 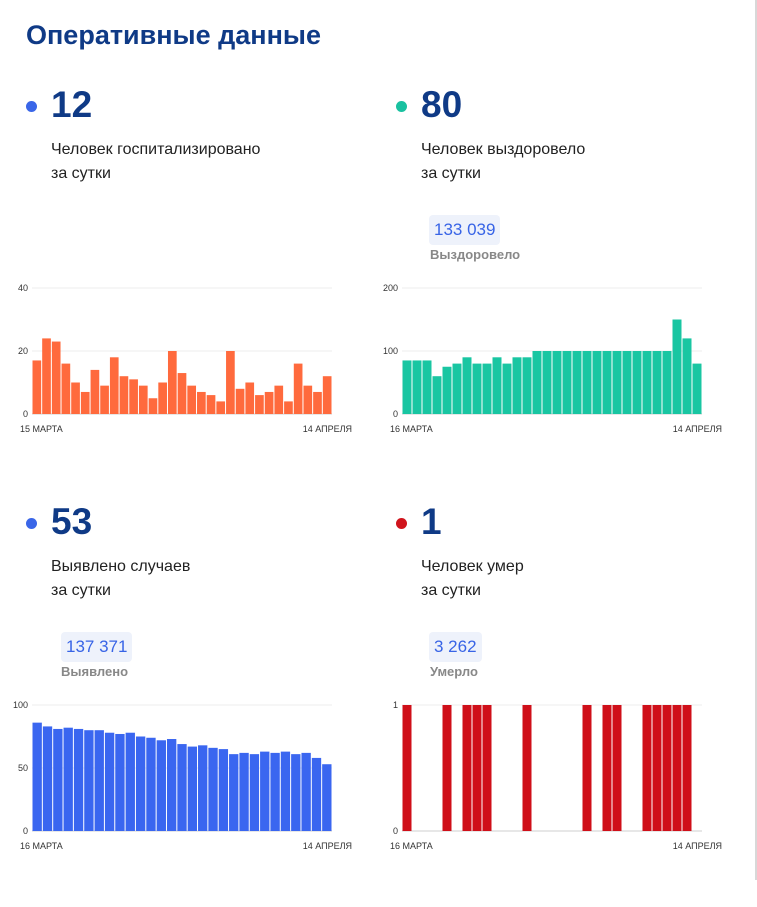 I want to click on daily-label: Человек выздоровело за сутки, so click(x=551, y=162).